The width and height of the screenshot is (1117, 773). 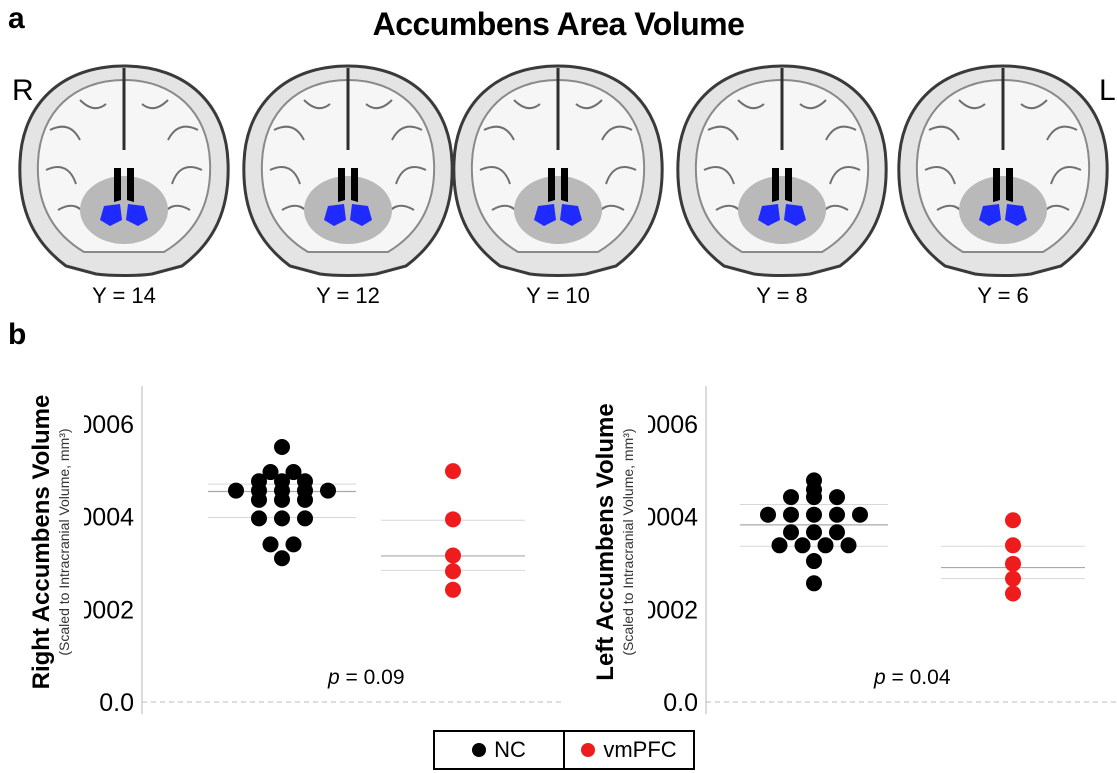 I want to click on legend-label-nc: NC, so click(x=510, y=749).